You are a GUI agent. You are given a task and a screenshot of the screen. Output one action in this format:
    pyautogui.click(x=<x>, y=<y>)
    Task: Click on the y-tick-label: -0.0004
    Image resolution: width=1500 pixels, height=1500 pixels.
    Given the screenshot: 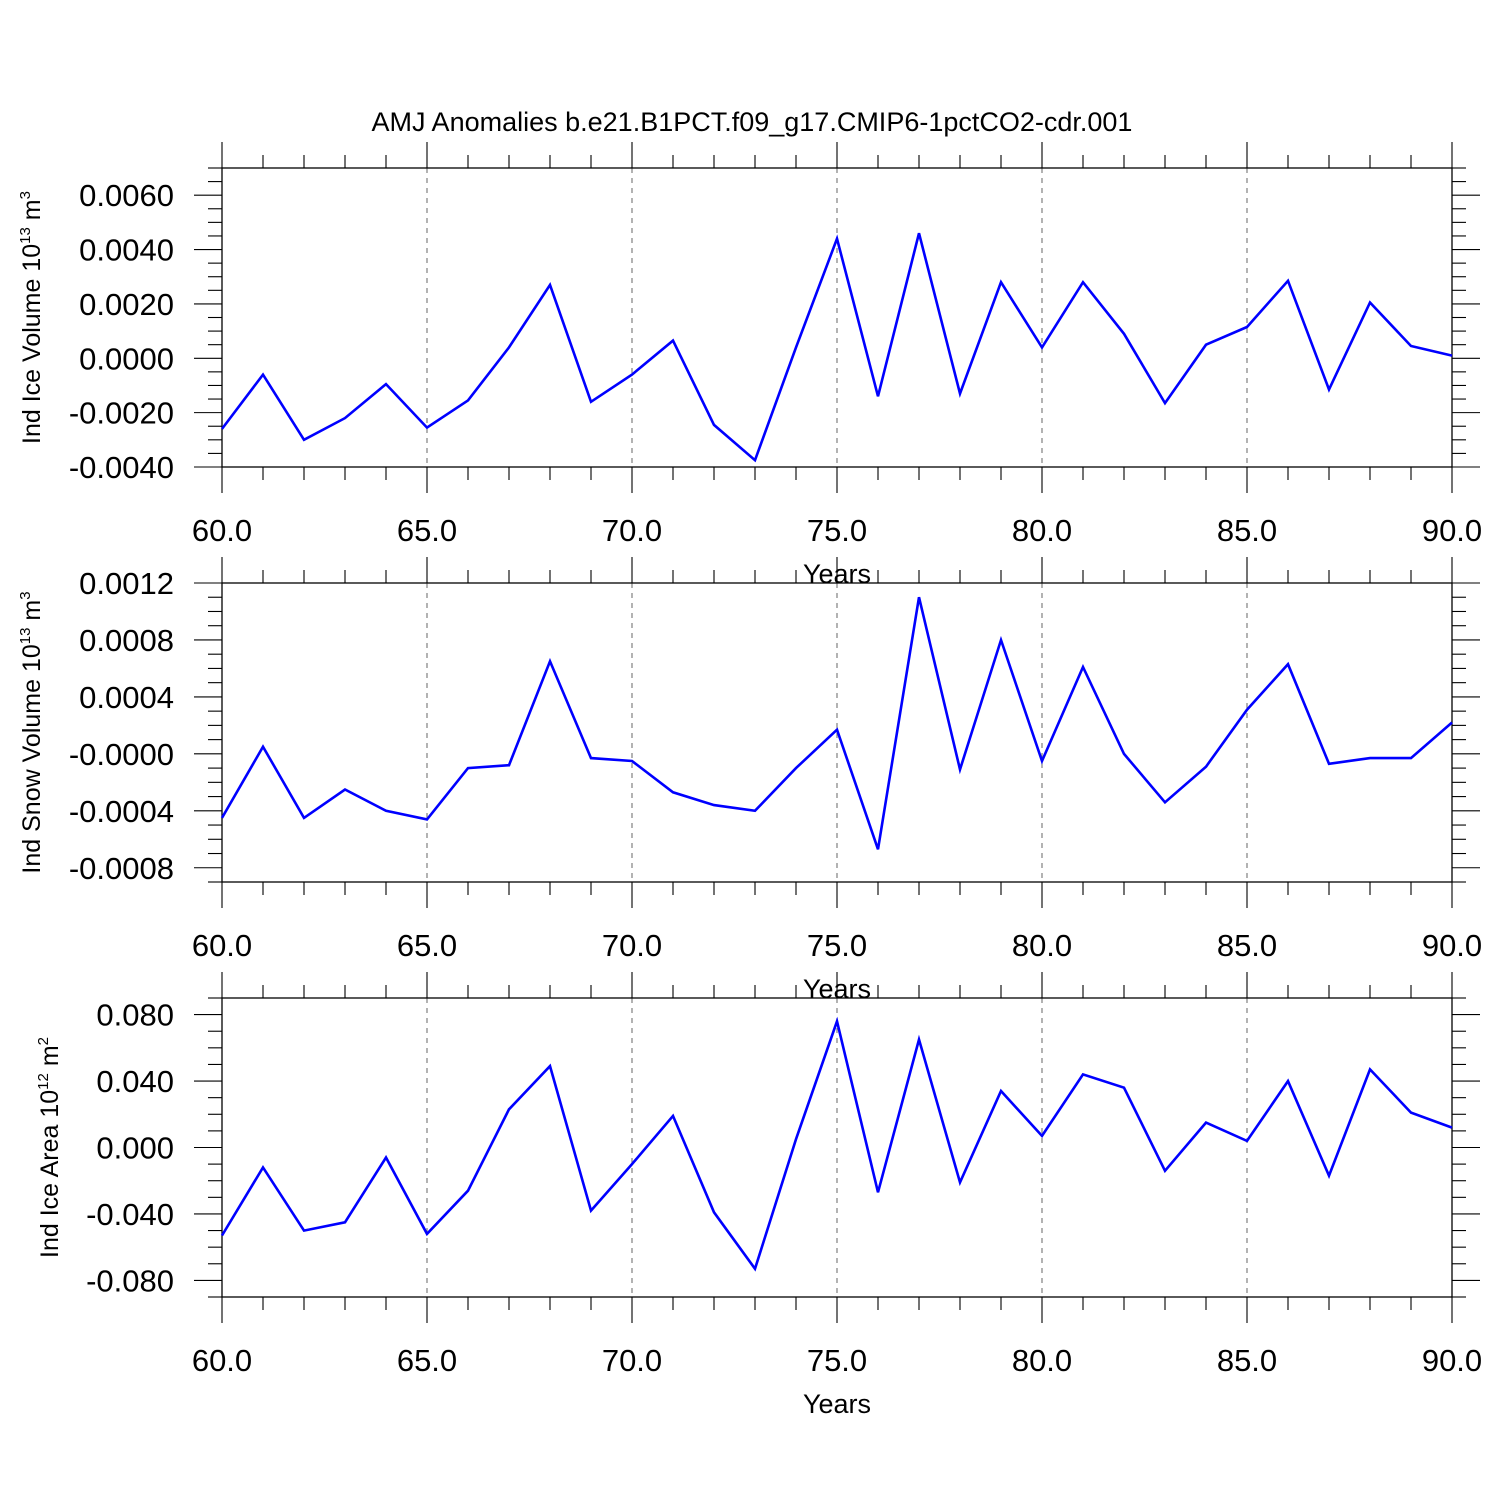 What is the action you would take?
    pyautogui.click(x=121, y=811)
    